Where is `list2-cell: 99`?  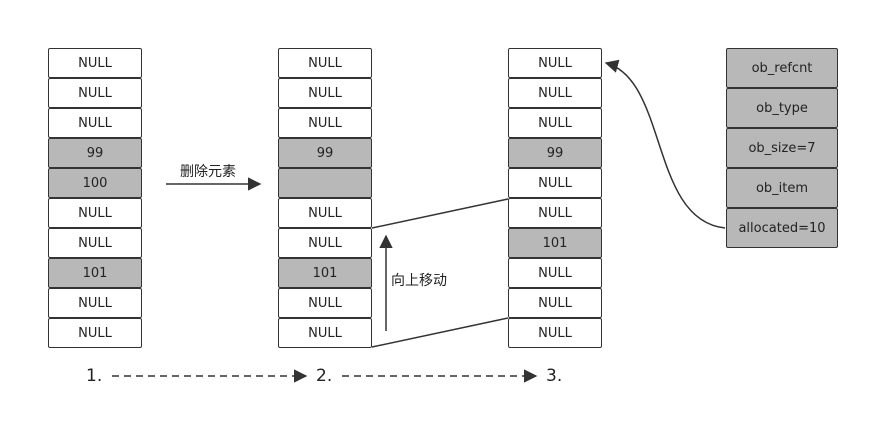 list2-cell: 99 is located at coordinates (325, 153).